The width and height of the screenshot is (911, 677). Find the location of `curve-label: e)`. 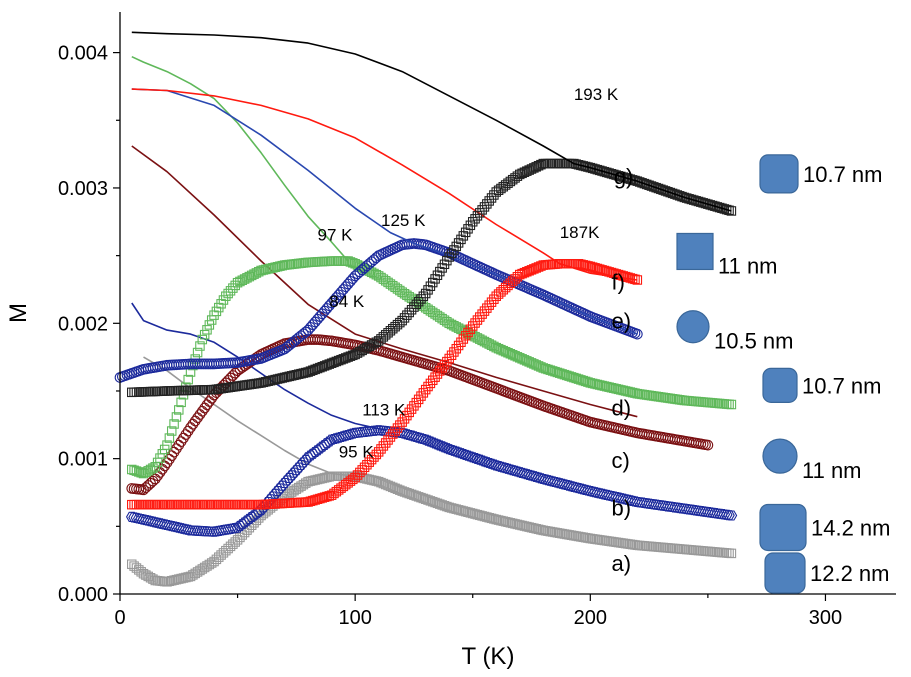

curve-label: e) is located at coordinates (621, 321).